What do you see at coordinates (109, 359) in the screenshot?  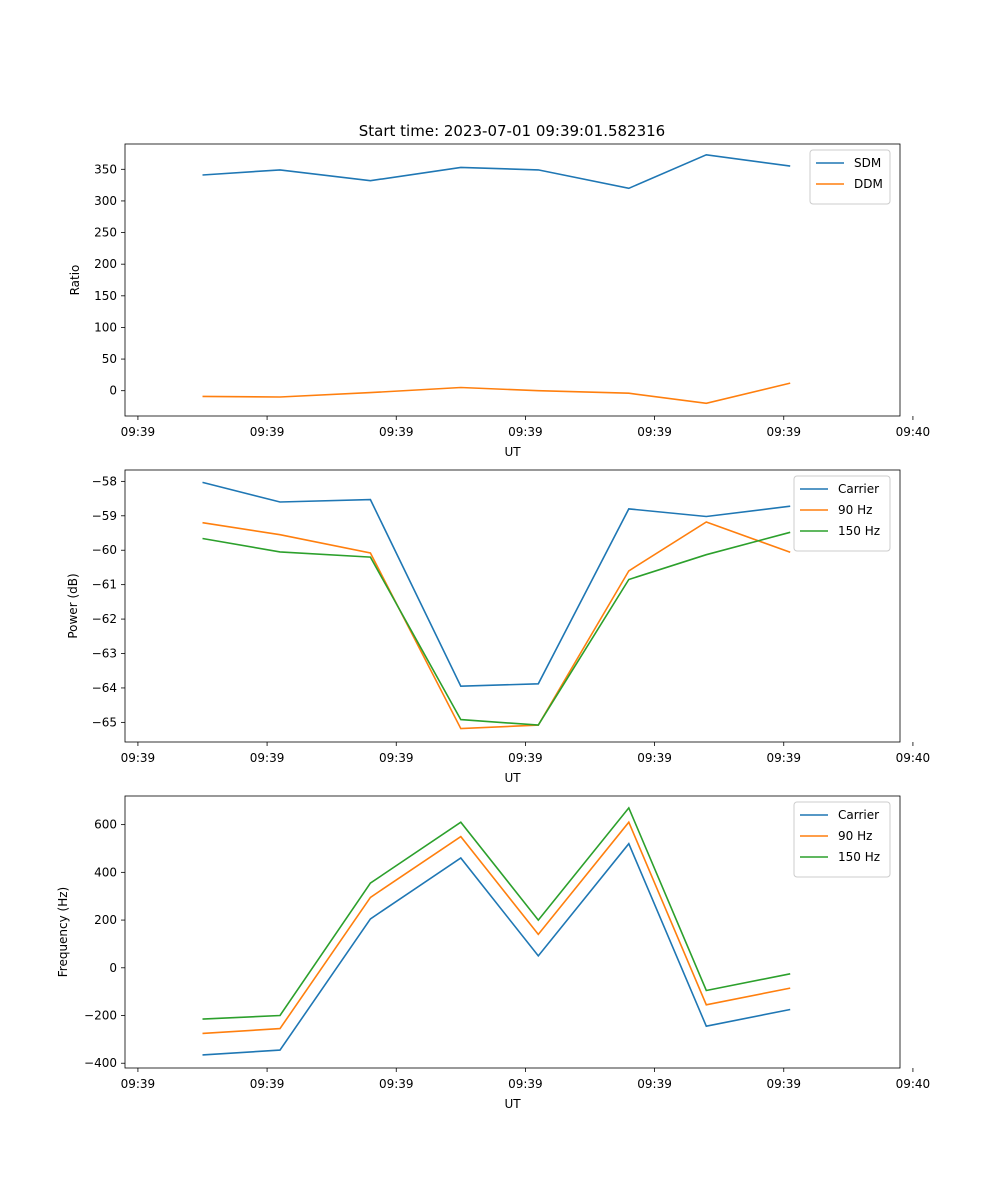 I see `y-tick-label: 50` at bounding box center [109, 359].